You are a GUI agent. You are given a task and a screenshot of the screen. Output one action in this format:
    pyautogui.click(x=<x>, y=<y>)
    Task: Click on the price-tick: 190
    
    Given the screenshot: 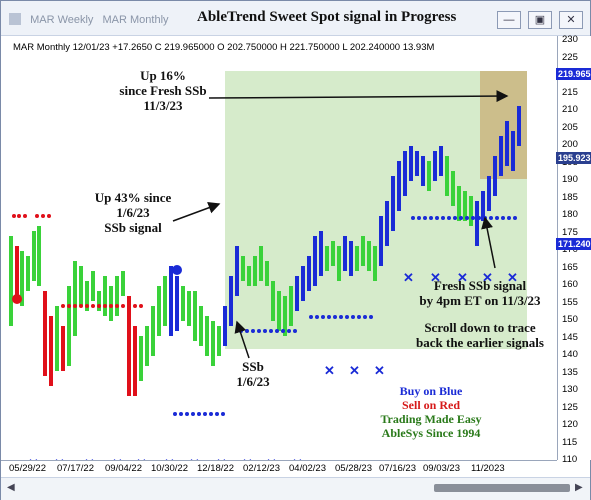 What is the action you would take?
    pyautogui.click(x=570, y=179)
    